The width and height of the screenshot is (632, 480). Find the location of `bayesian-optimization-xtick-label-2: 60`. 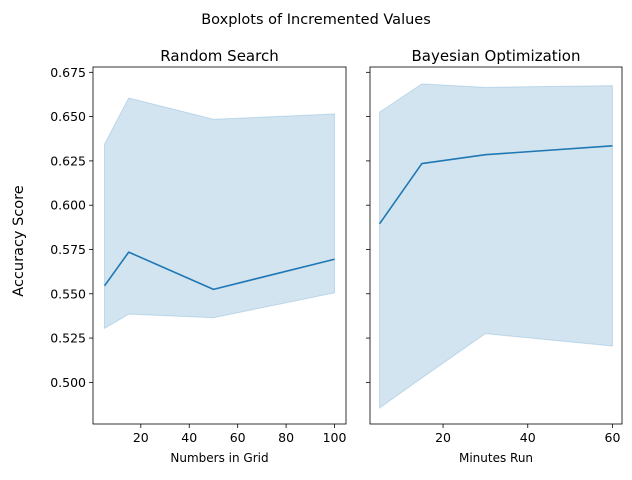

bayesian-optimization-xtick-label-2: 60 is located at coordinates (613, 437).